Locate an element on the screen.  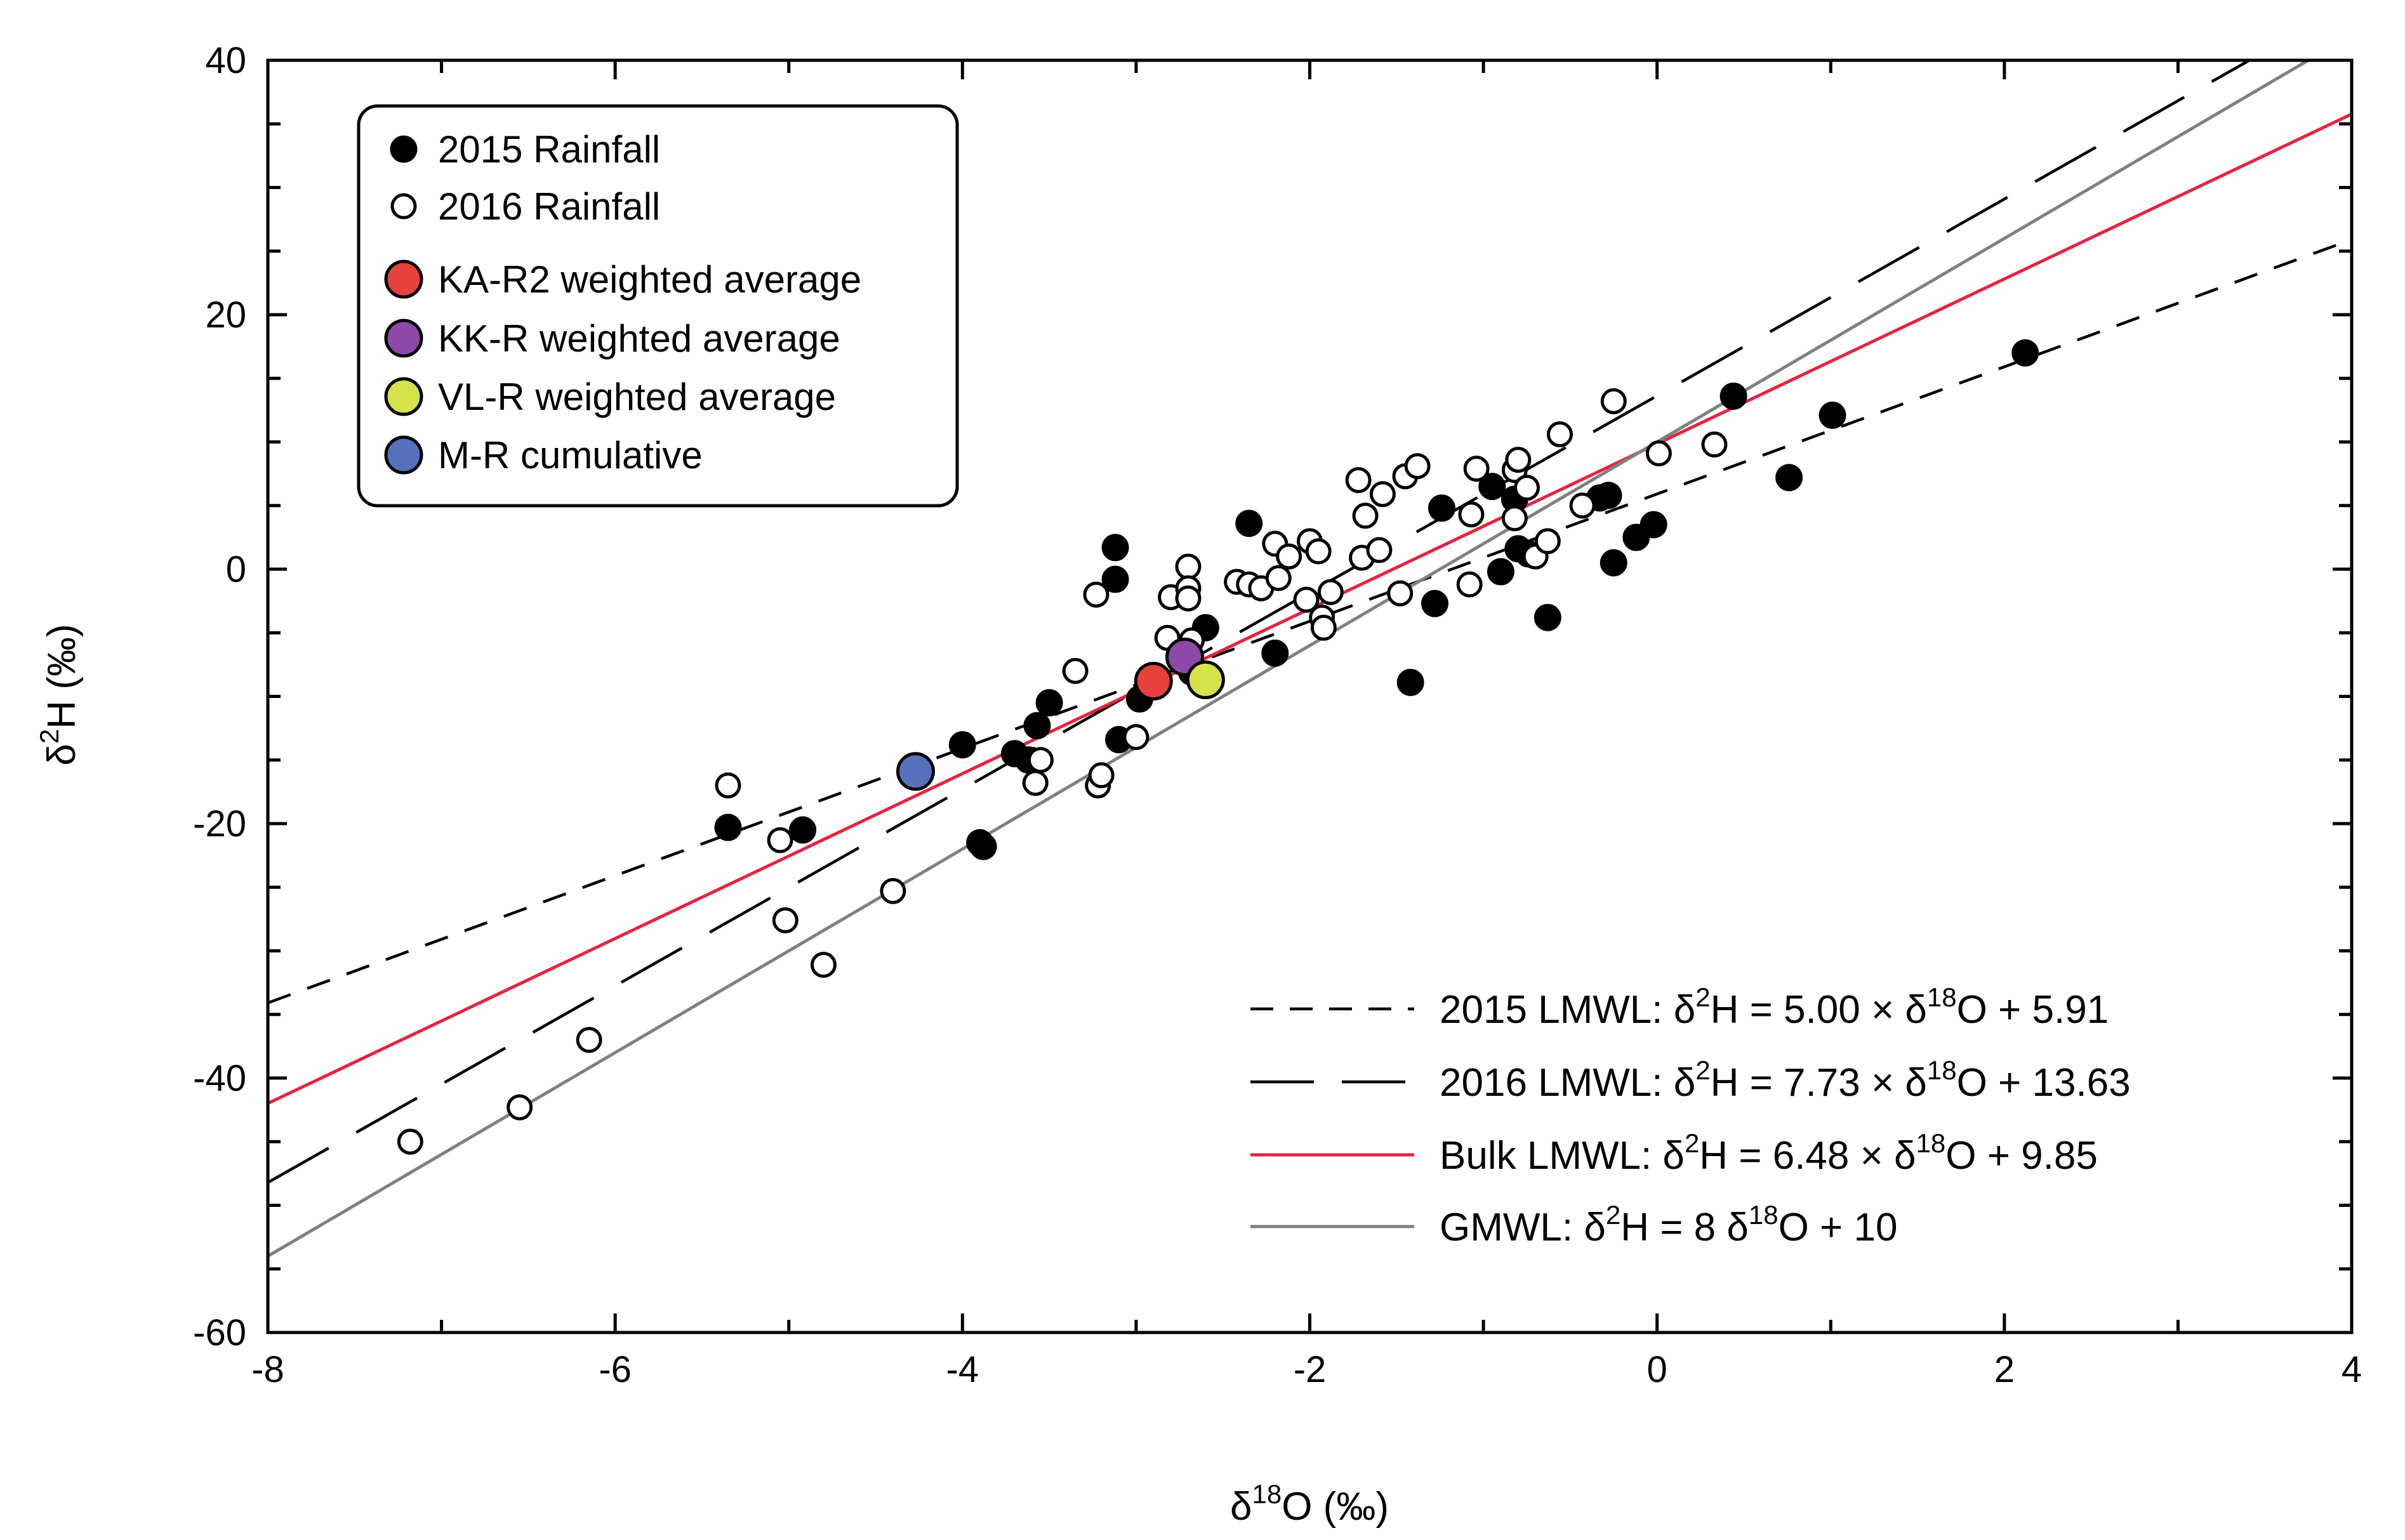
line-legend-bulk-lmwl: Bulk LMWL: δ2H = 6.48 × δ18O + 9.85 is located at coordinates (1674, 1153).